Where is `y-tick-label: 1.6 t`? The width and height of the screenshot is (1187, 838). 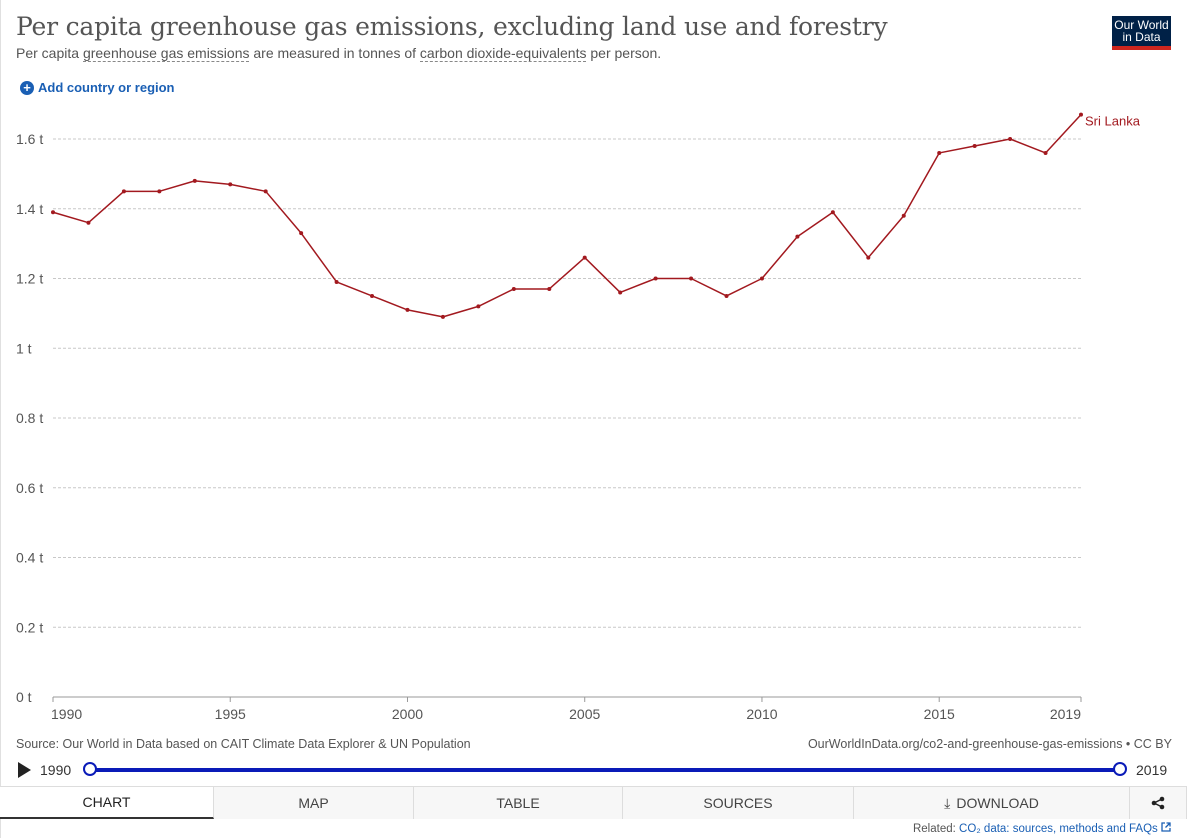 y-tick-label: 1.6 t is located at coordinates (29, 139).